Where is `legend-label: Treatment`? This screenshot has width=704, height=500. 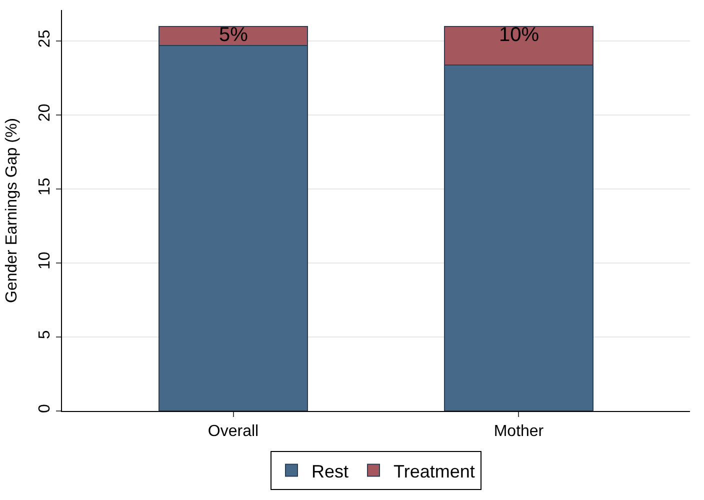
legend-label: Treatment is located at coordinates (434, 471).